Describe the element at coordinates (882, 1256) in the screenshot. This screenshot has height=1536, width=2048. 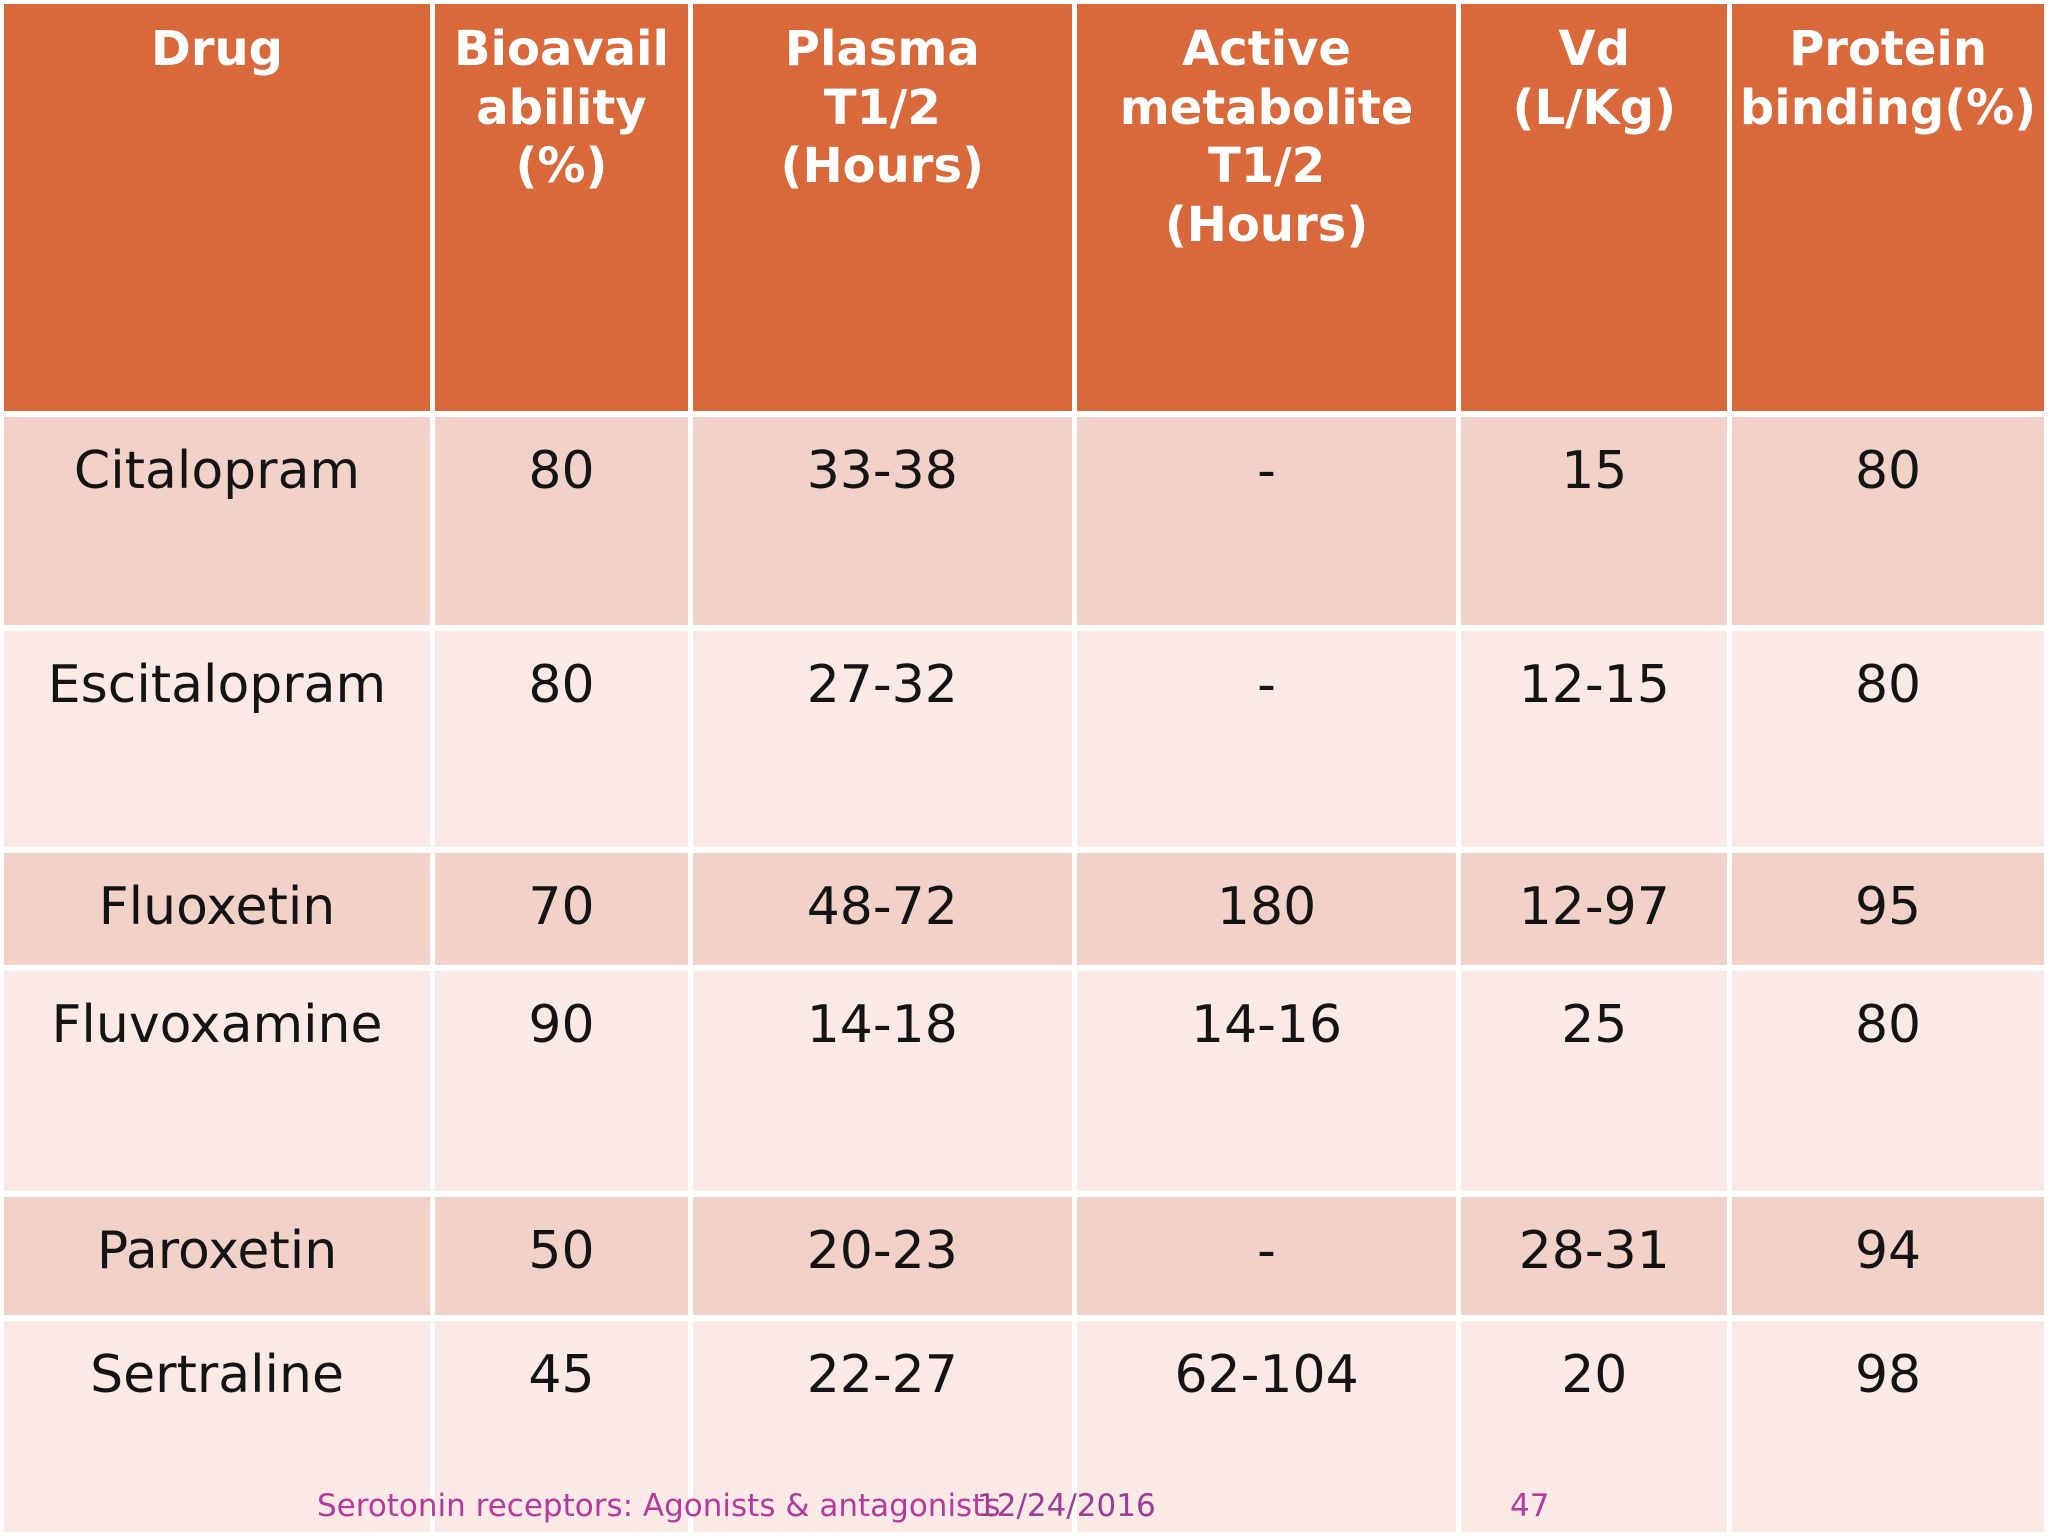
I see `plasma-t12: 20-23` at that location.